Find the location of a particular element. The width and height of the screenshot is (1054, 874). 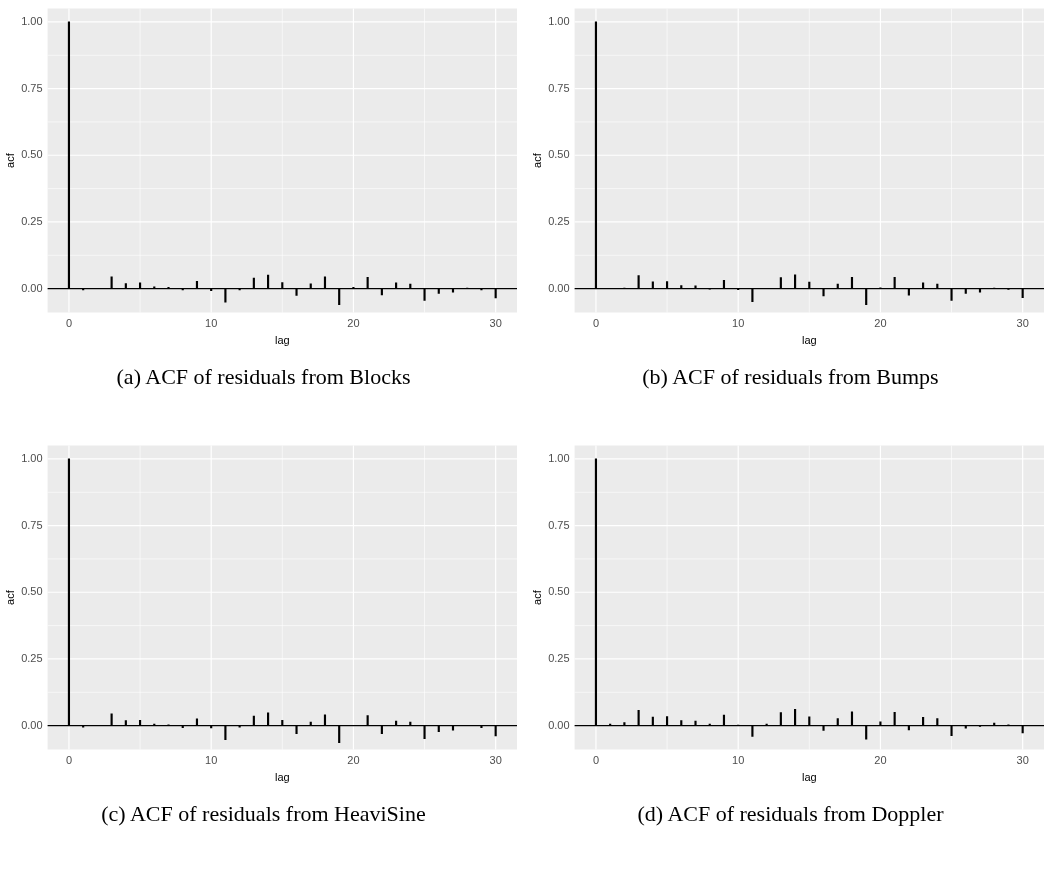

text: (a) ACF of residuals from Blocks is located at coordinates (263, 377).